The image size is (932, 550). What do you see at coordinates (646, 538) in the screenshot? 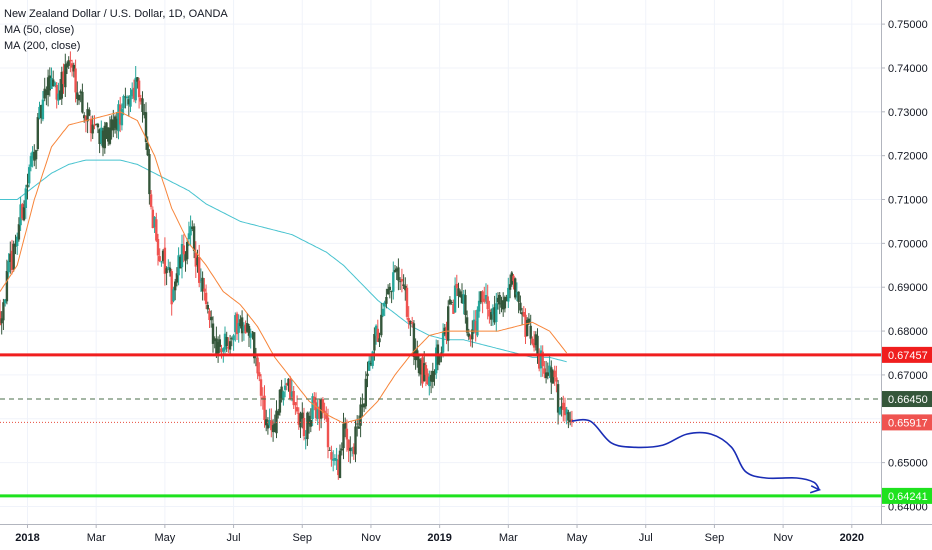
I see `x-tick-label-9: Jul` at bounding box center [646, 538].